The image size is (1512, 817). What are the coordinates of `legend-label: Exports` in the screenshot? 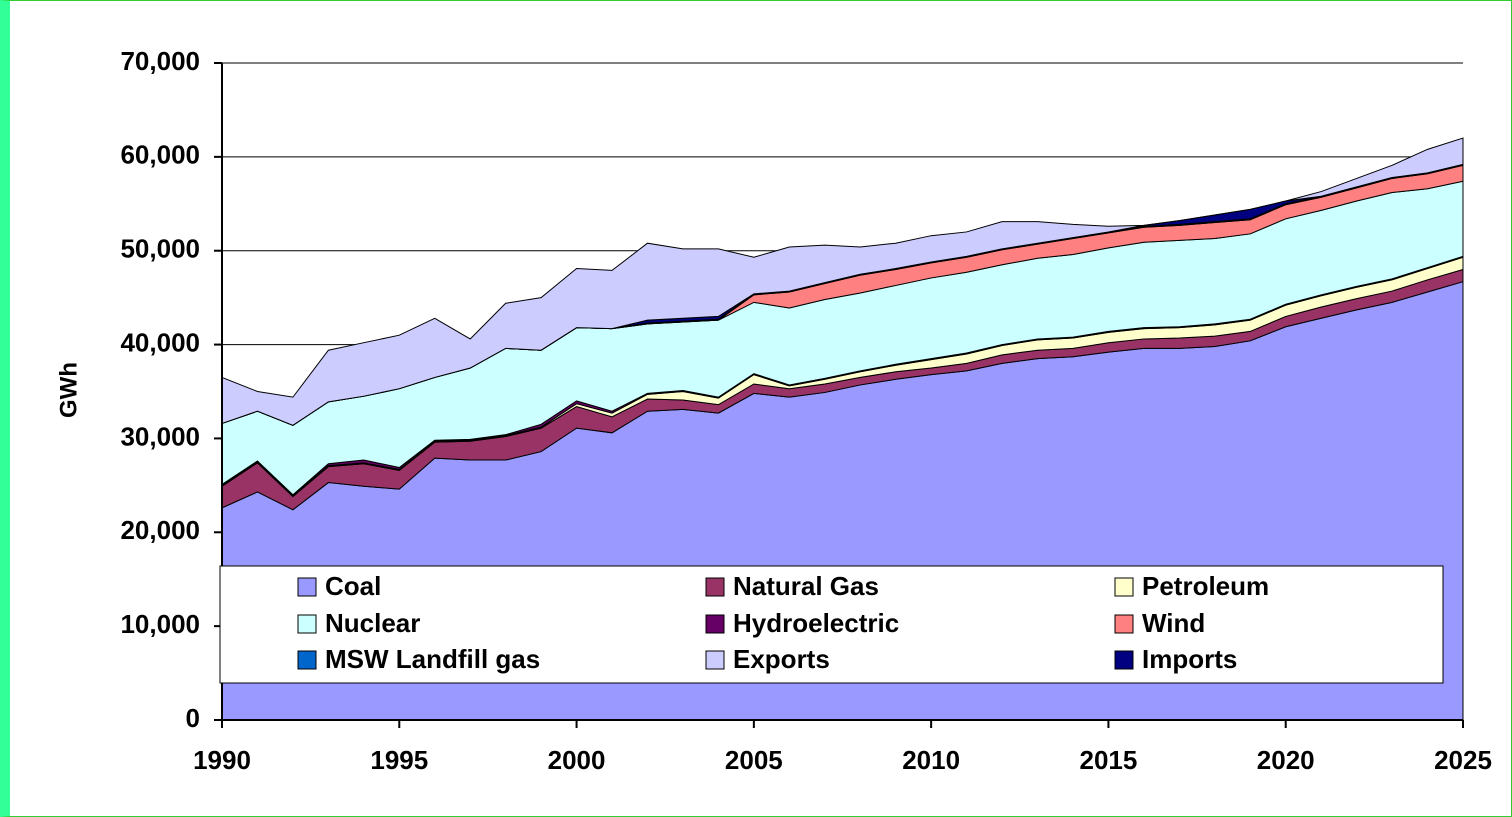 It's located at (781, 659).